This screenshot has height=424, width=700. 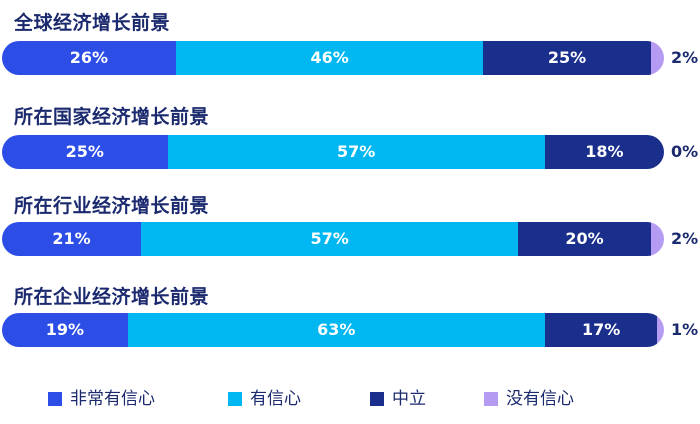 I want to click on data-label-no-confidence-company: 1%, so click(x=685, y=329).